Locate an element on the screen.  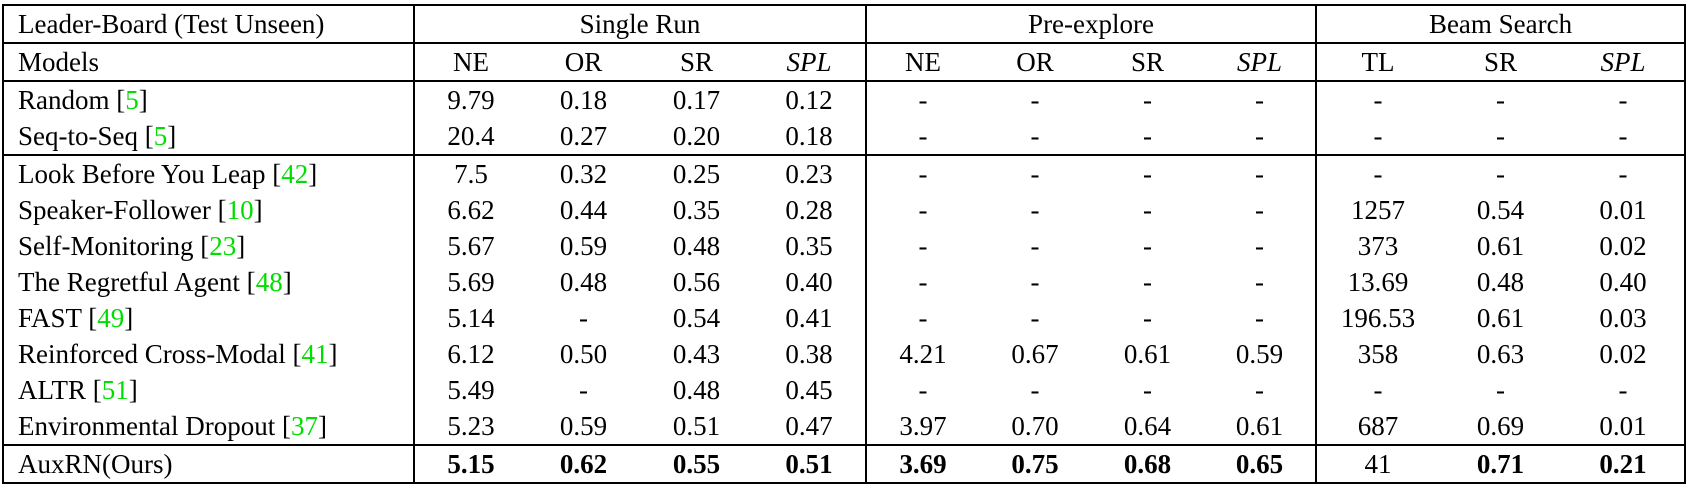
citation-number: 23 is located at coordinates (223, 245).